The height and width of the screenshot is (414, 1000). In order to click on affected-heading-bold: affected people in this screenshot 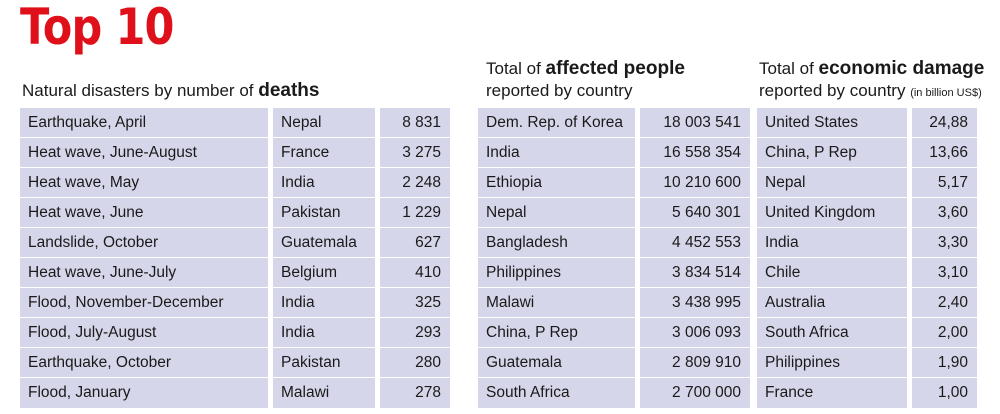, I will do `click(615, 68)`.